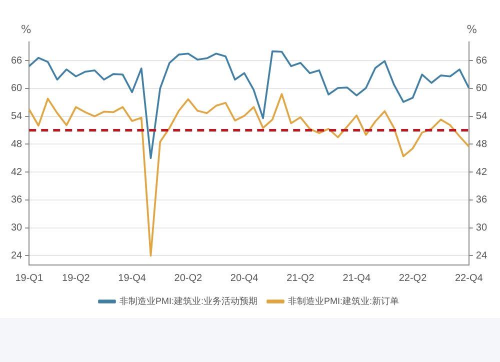 Image resolution: width=500 pixels, height=362 pixels. I want to click on y2-tick-label: 30, so click(482, 228).